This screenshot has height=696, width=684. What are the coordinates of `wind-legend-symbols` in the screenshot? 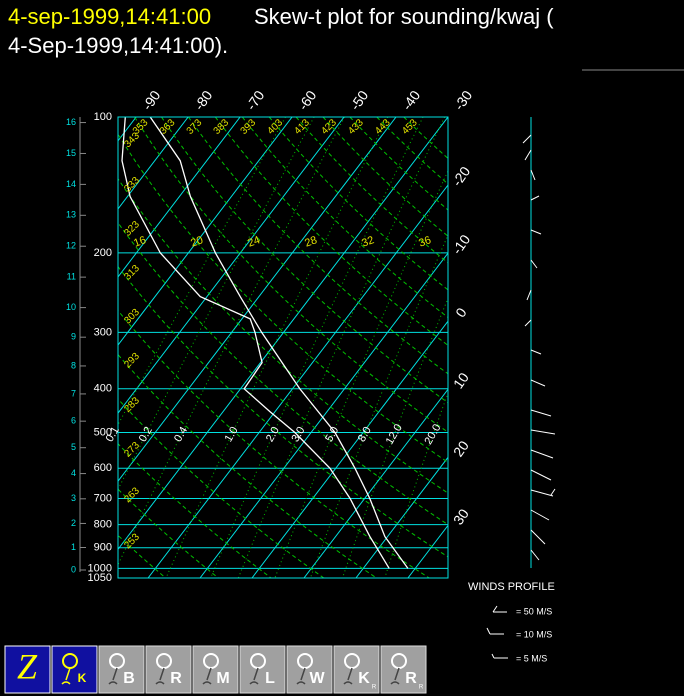 It's located at (497, 632).